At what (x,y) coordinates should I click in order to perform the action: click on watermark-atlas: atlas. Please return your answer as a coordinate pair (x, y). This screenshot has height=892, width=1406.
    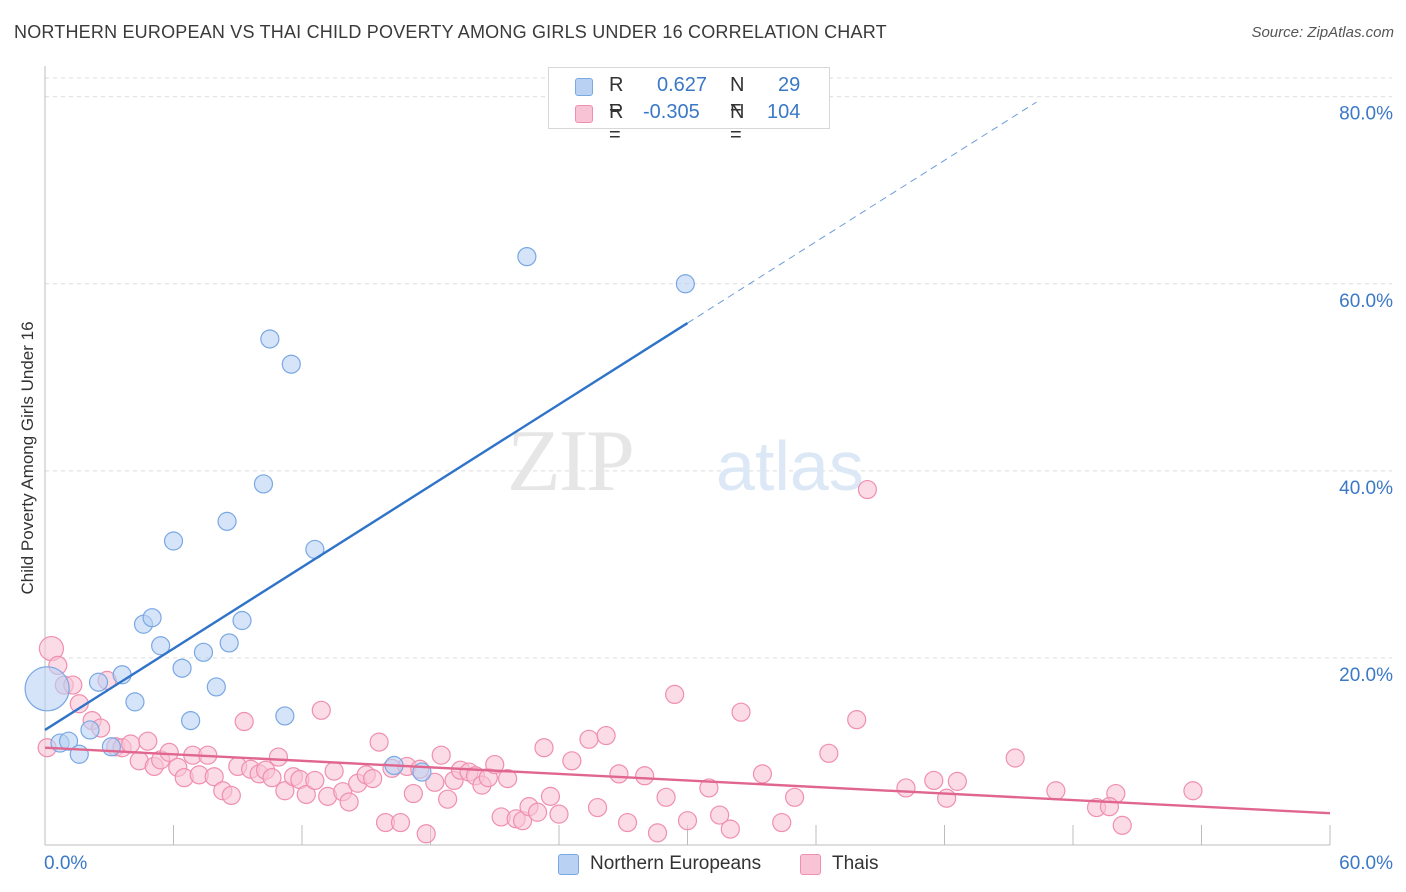
    Looking at the image, I should click on (790, 466).